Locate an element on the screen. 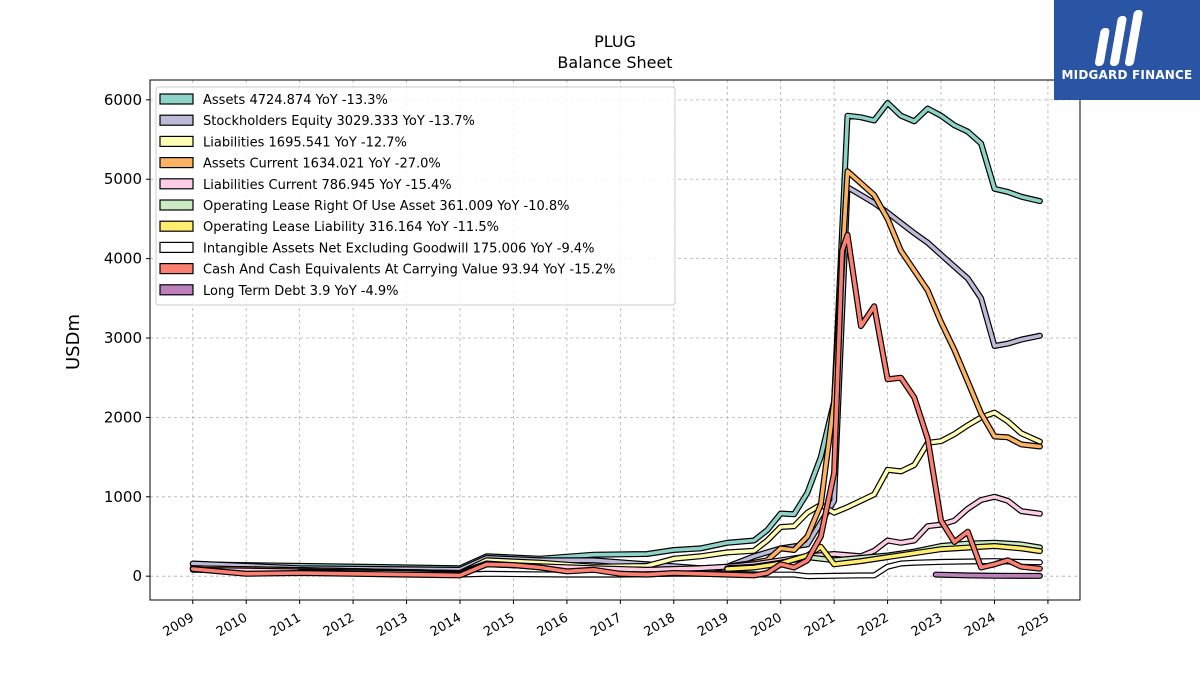  legend-entry: Long Term Debt 3.9 YoY -4.9% is located at coordinates (301, 291).